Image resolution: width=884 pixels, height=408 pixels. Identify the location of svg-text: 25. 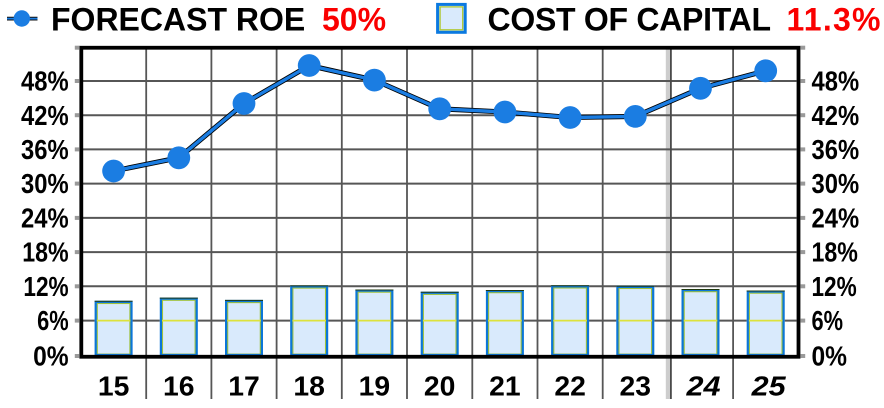
(769, 386).